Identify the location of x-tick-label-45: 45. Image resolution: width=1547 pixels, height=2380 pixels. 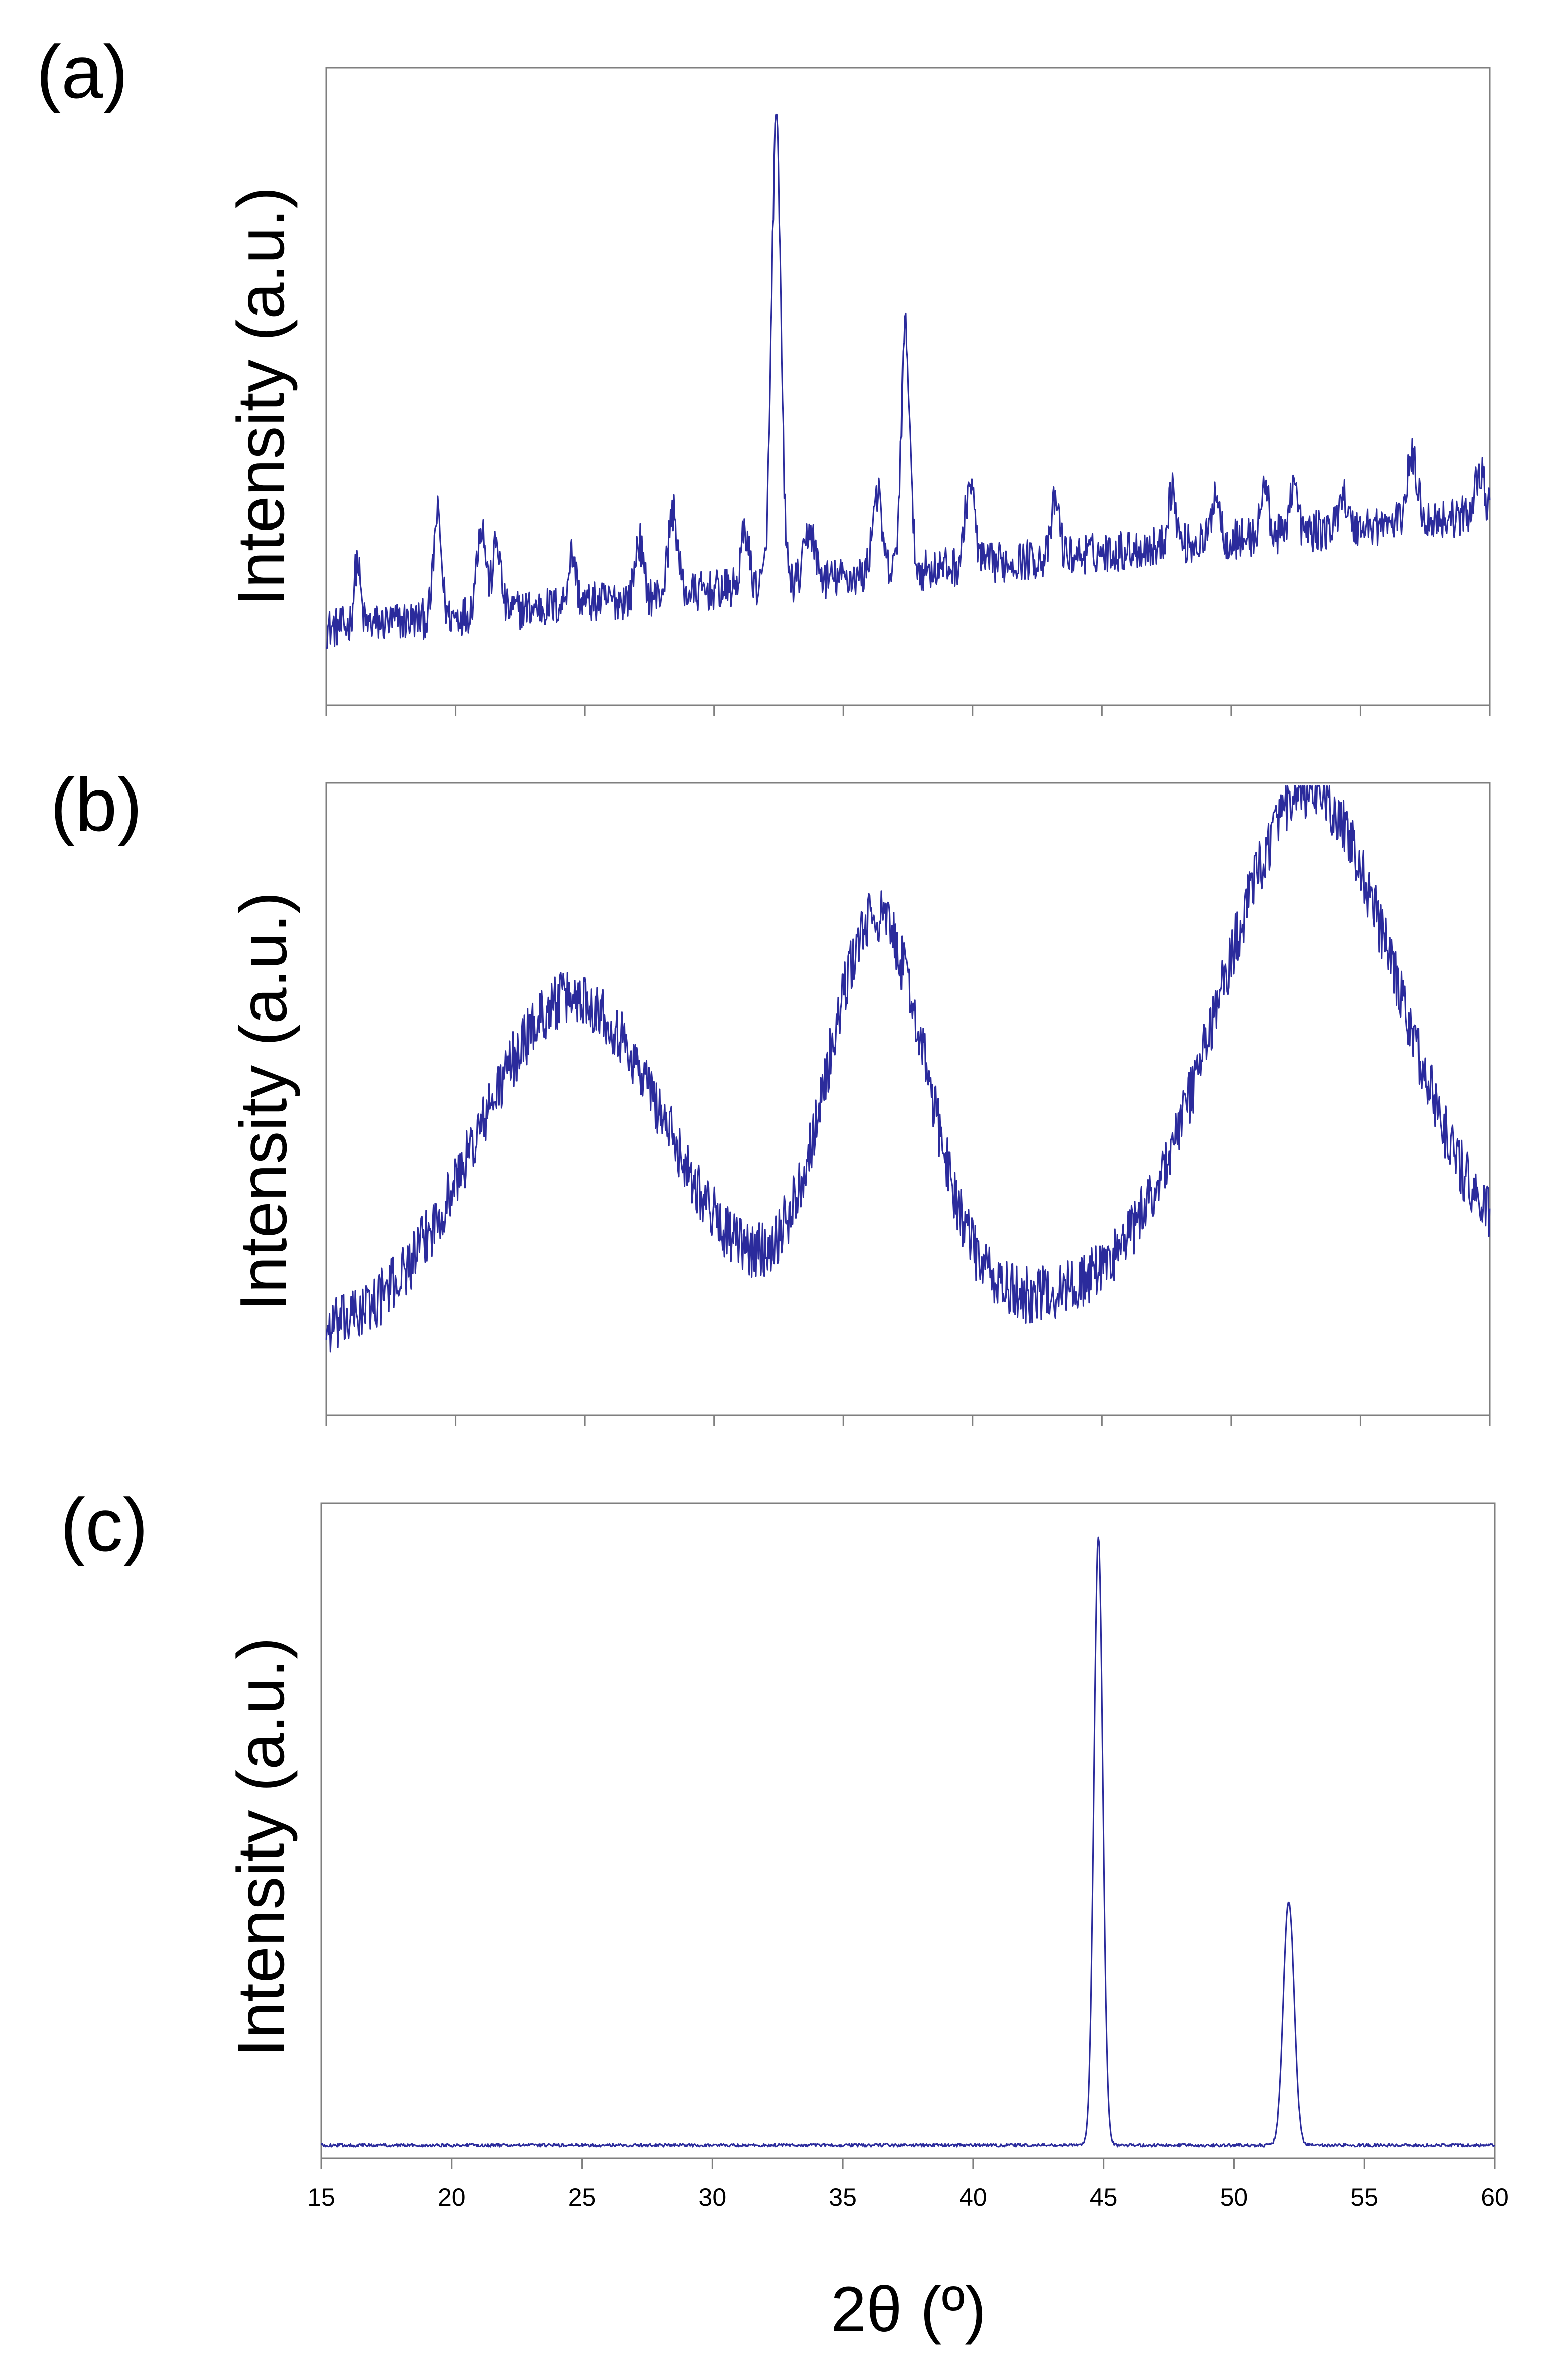
(1104, 2197).